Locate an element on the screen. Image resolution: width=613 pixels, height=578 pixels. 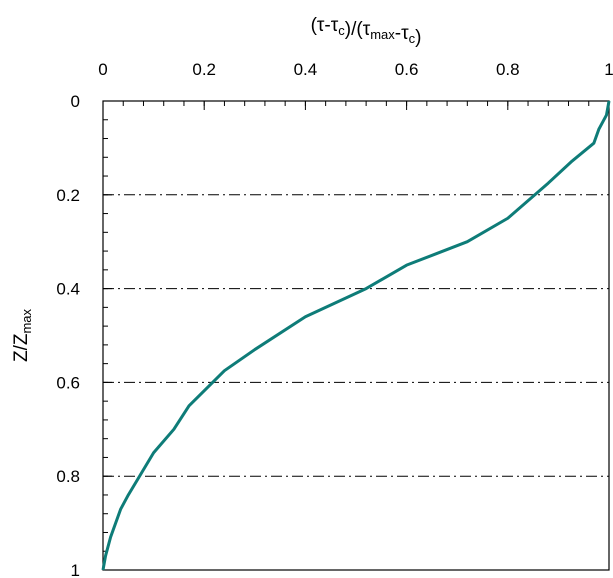
x-tick-label: 0.2 is located at coordinates (204, 69).